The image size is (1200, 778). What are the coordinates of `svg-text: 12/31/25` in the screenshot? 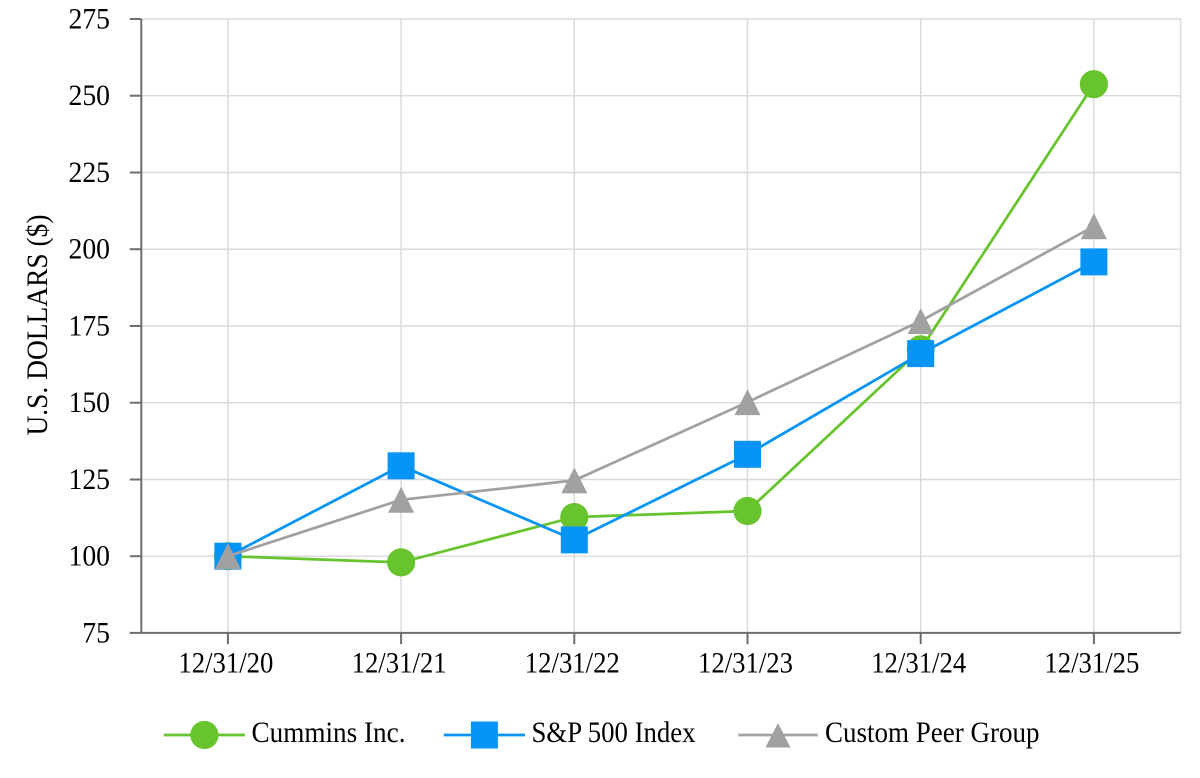 It's located at (1091, 663).